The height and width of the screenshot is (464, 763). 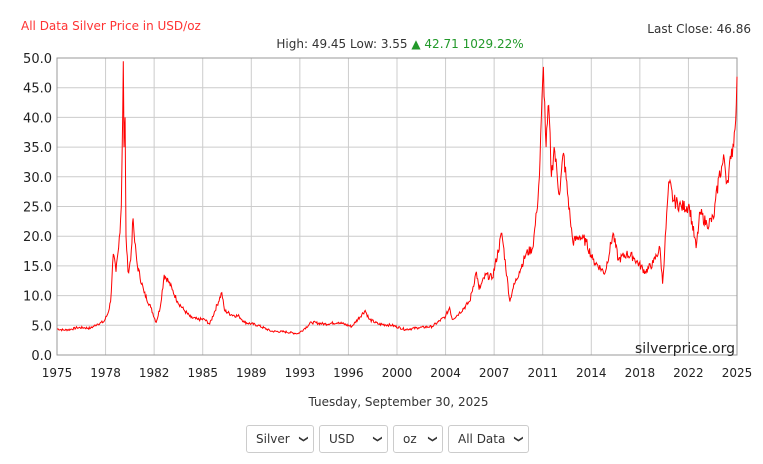 I want to click on y-tick-label: 15.0, so click(x=37, y=267).